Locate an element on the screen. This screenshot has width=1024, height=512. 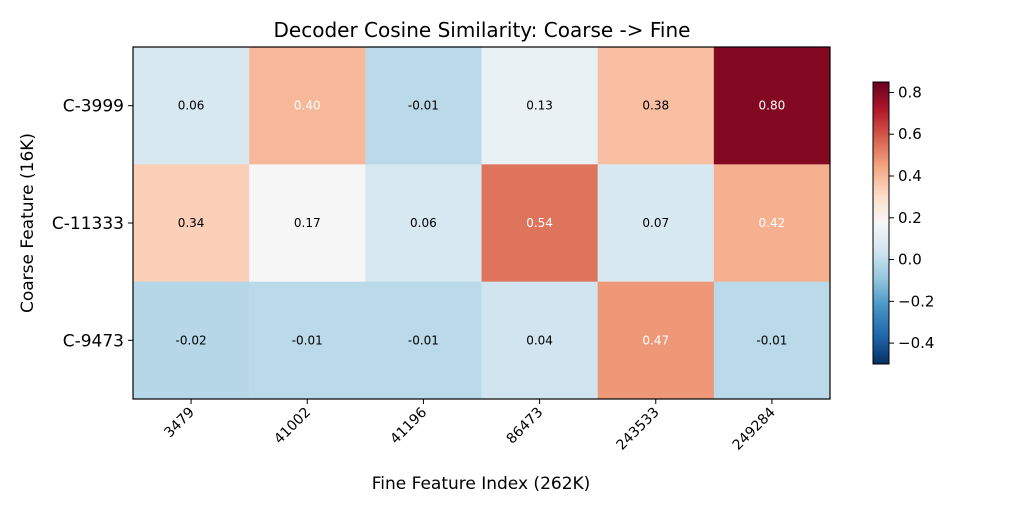
x-axis-ticks: 3479 41002 41196 86473 243533 249284 is located at coordinates (470, 426).